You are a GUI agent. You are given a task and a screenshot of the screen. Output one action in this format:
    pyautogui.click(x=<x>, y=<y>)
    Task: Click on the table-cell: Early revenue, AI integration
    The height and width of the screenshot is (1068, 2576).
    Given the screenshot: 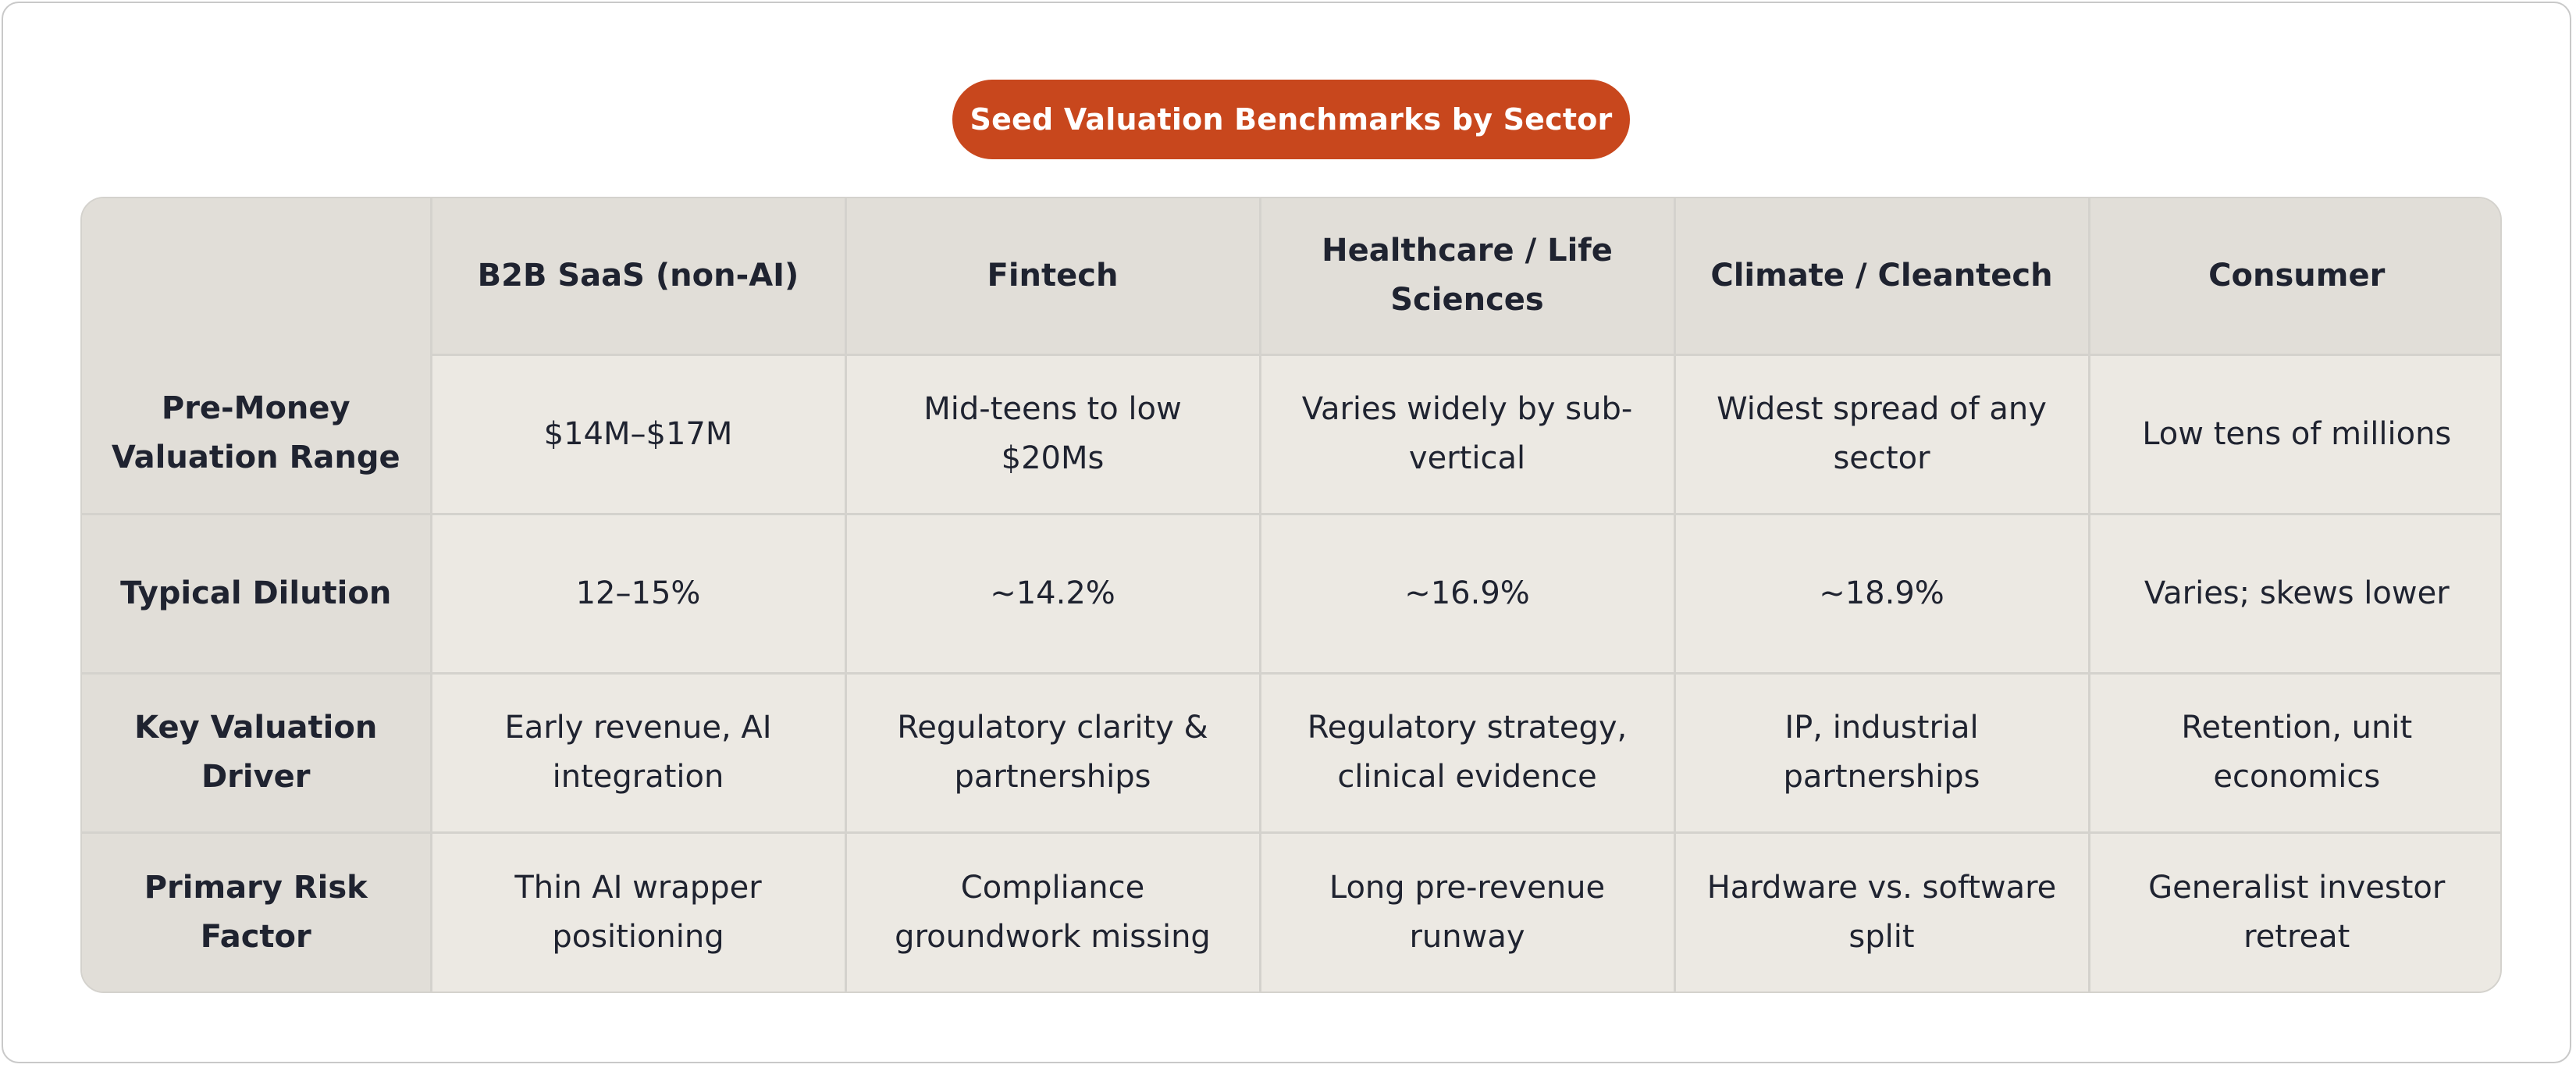 What is the action you would take?
    pyautogui.click(x=638, y=752)
    